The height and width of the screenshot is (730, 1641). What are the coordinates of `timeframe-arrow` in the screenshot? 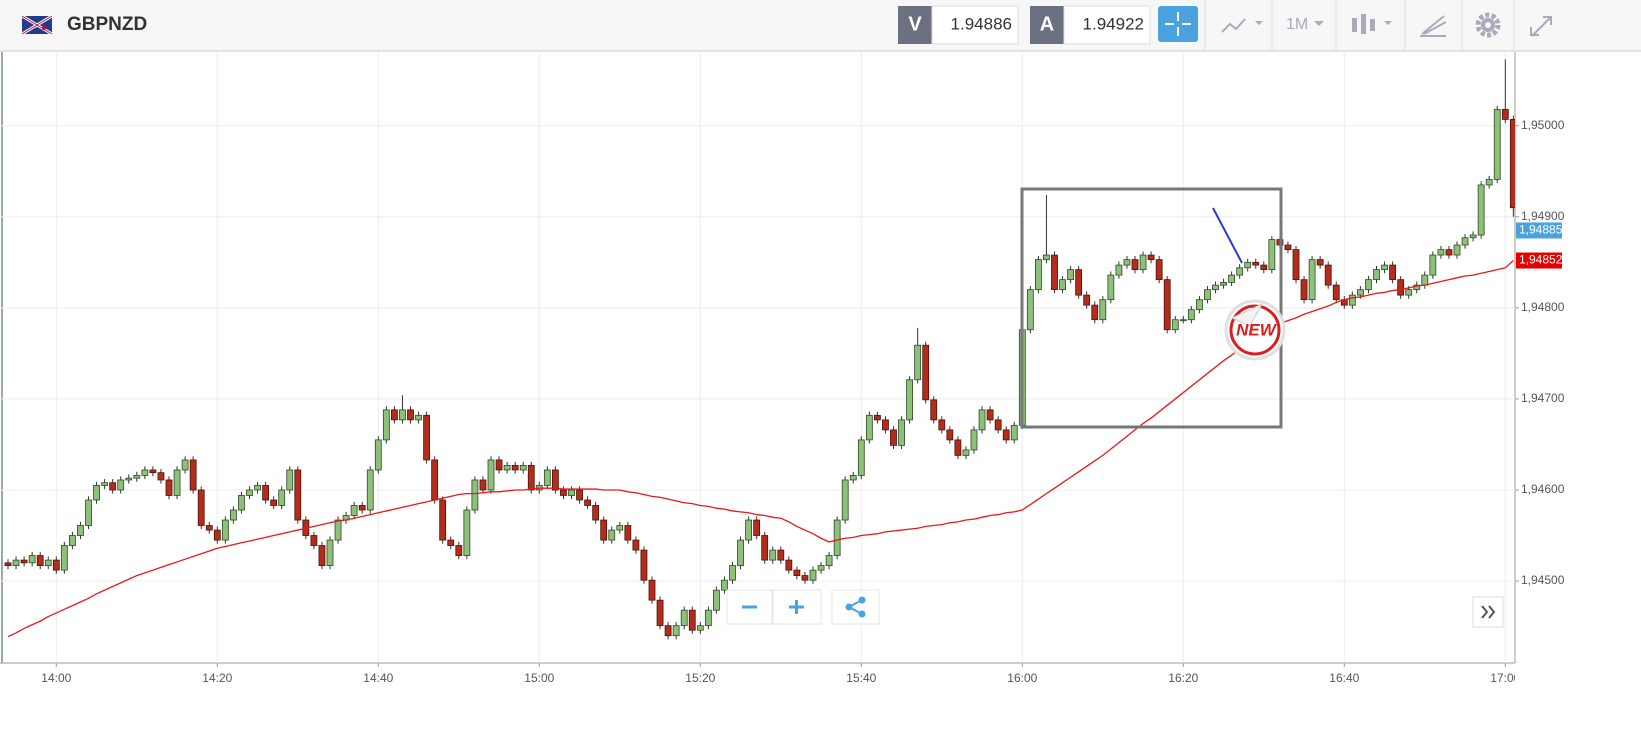 It's located at (1319, 23).